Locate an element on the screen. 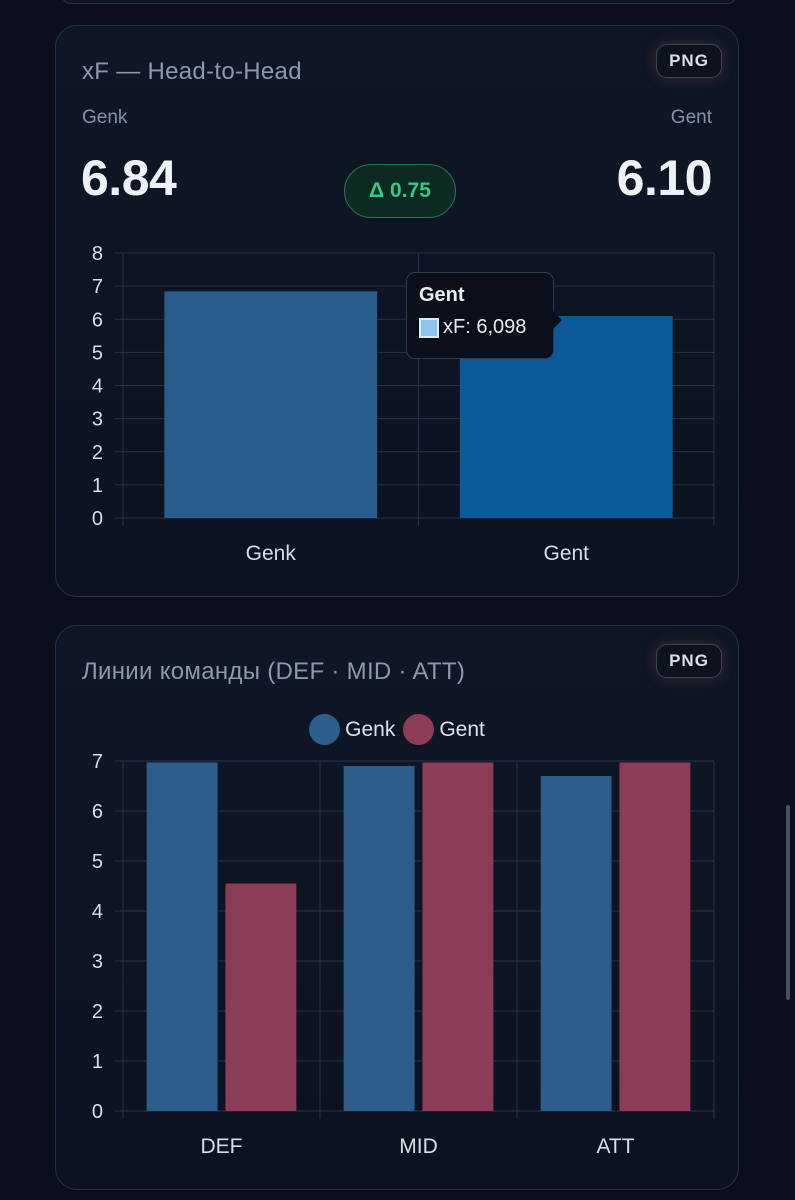  delta-badge: Δ 0.75 is located at coordinates (400, 191).